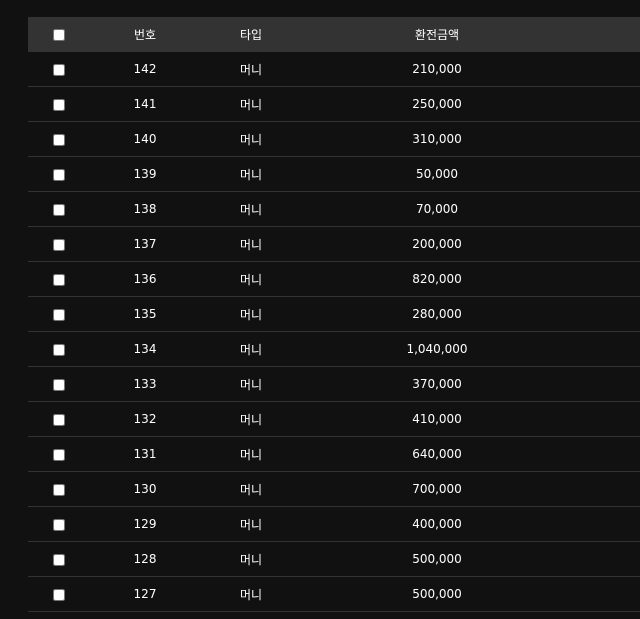 Image resolution: width=640 pixels, height=619 pixels. I want to click on row-number: 131, so click(145, 454).